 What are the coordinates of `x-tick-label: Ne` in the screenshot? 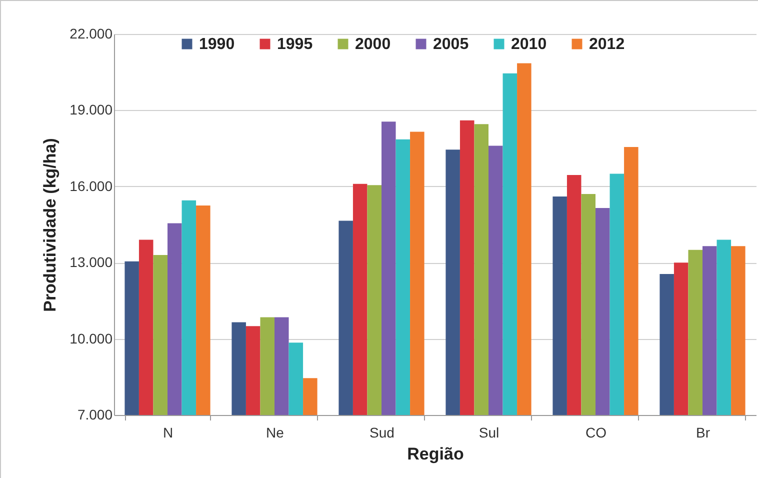 It's located at (275, 432).